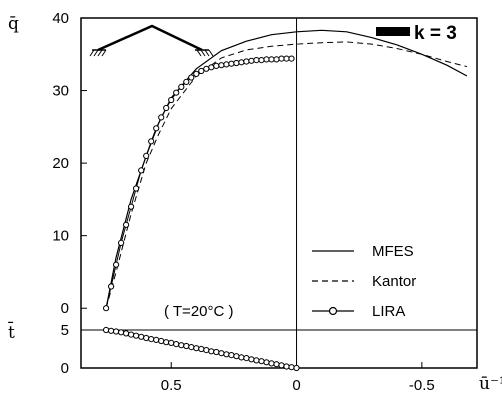 The image size is (502, 398). I want to click on y-tick-label-upper-1: 10, so click(60, 236).